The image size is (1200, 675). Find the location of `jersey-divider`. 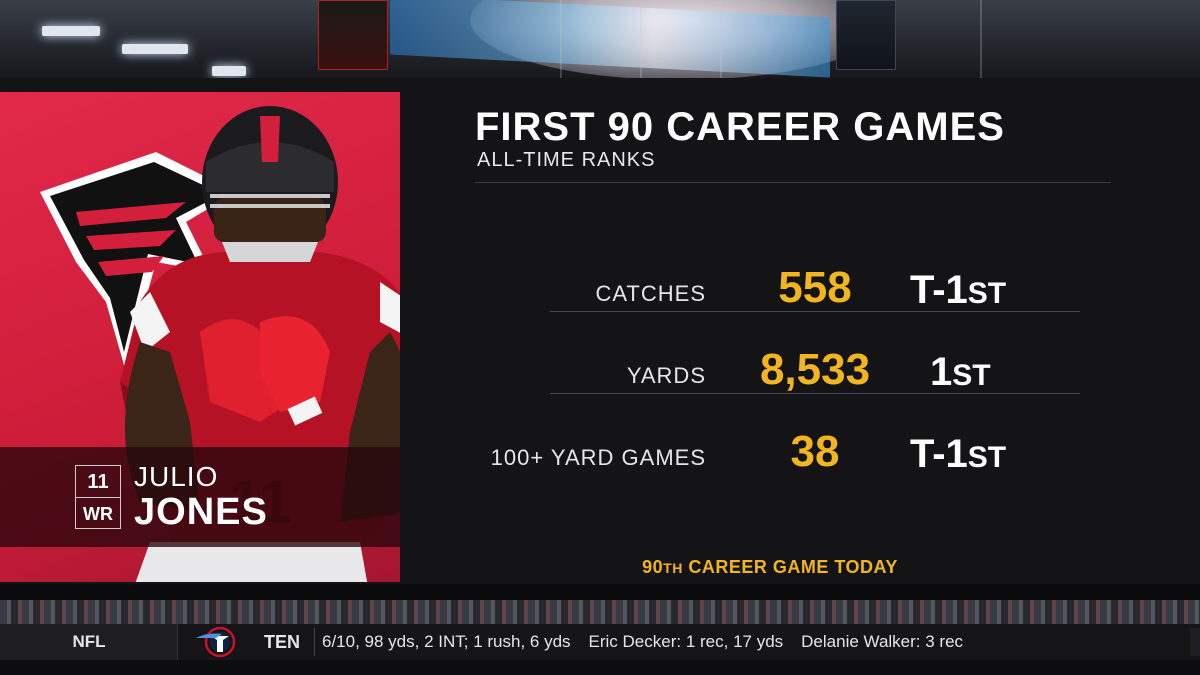

jersey-divider is located at coordinates (98, 497).